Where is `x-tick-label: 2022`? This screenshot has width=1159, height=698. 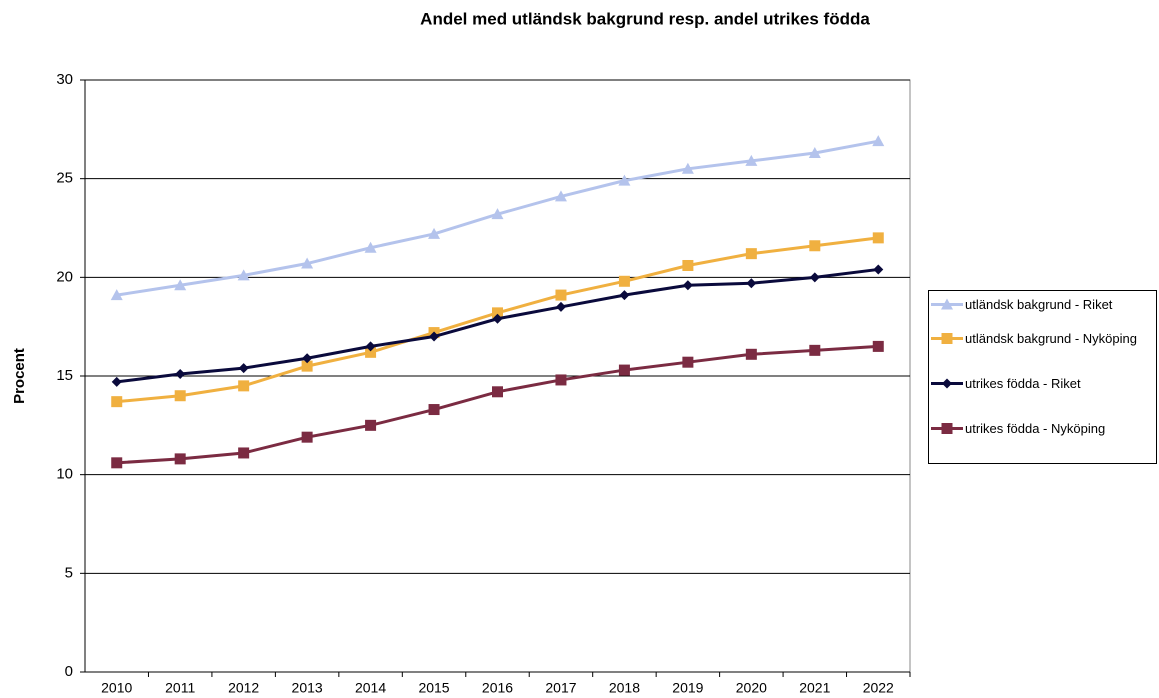 x-tick-label: 2022 is located at coordinates (878, 688).